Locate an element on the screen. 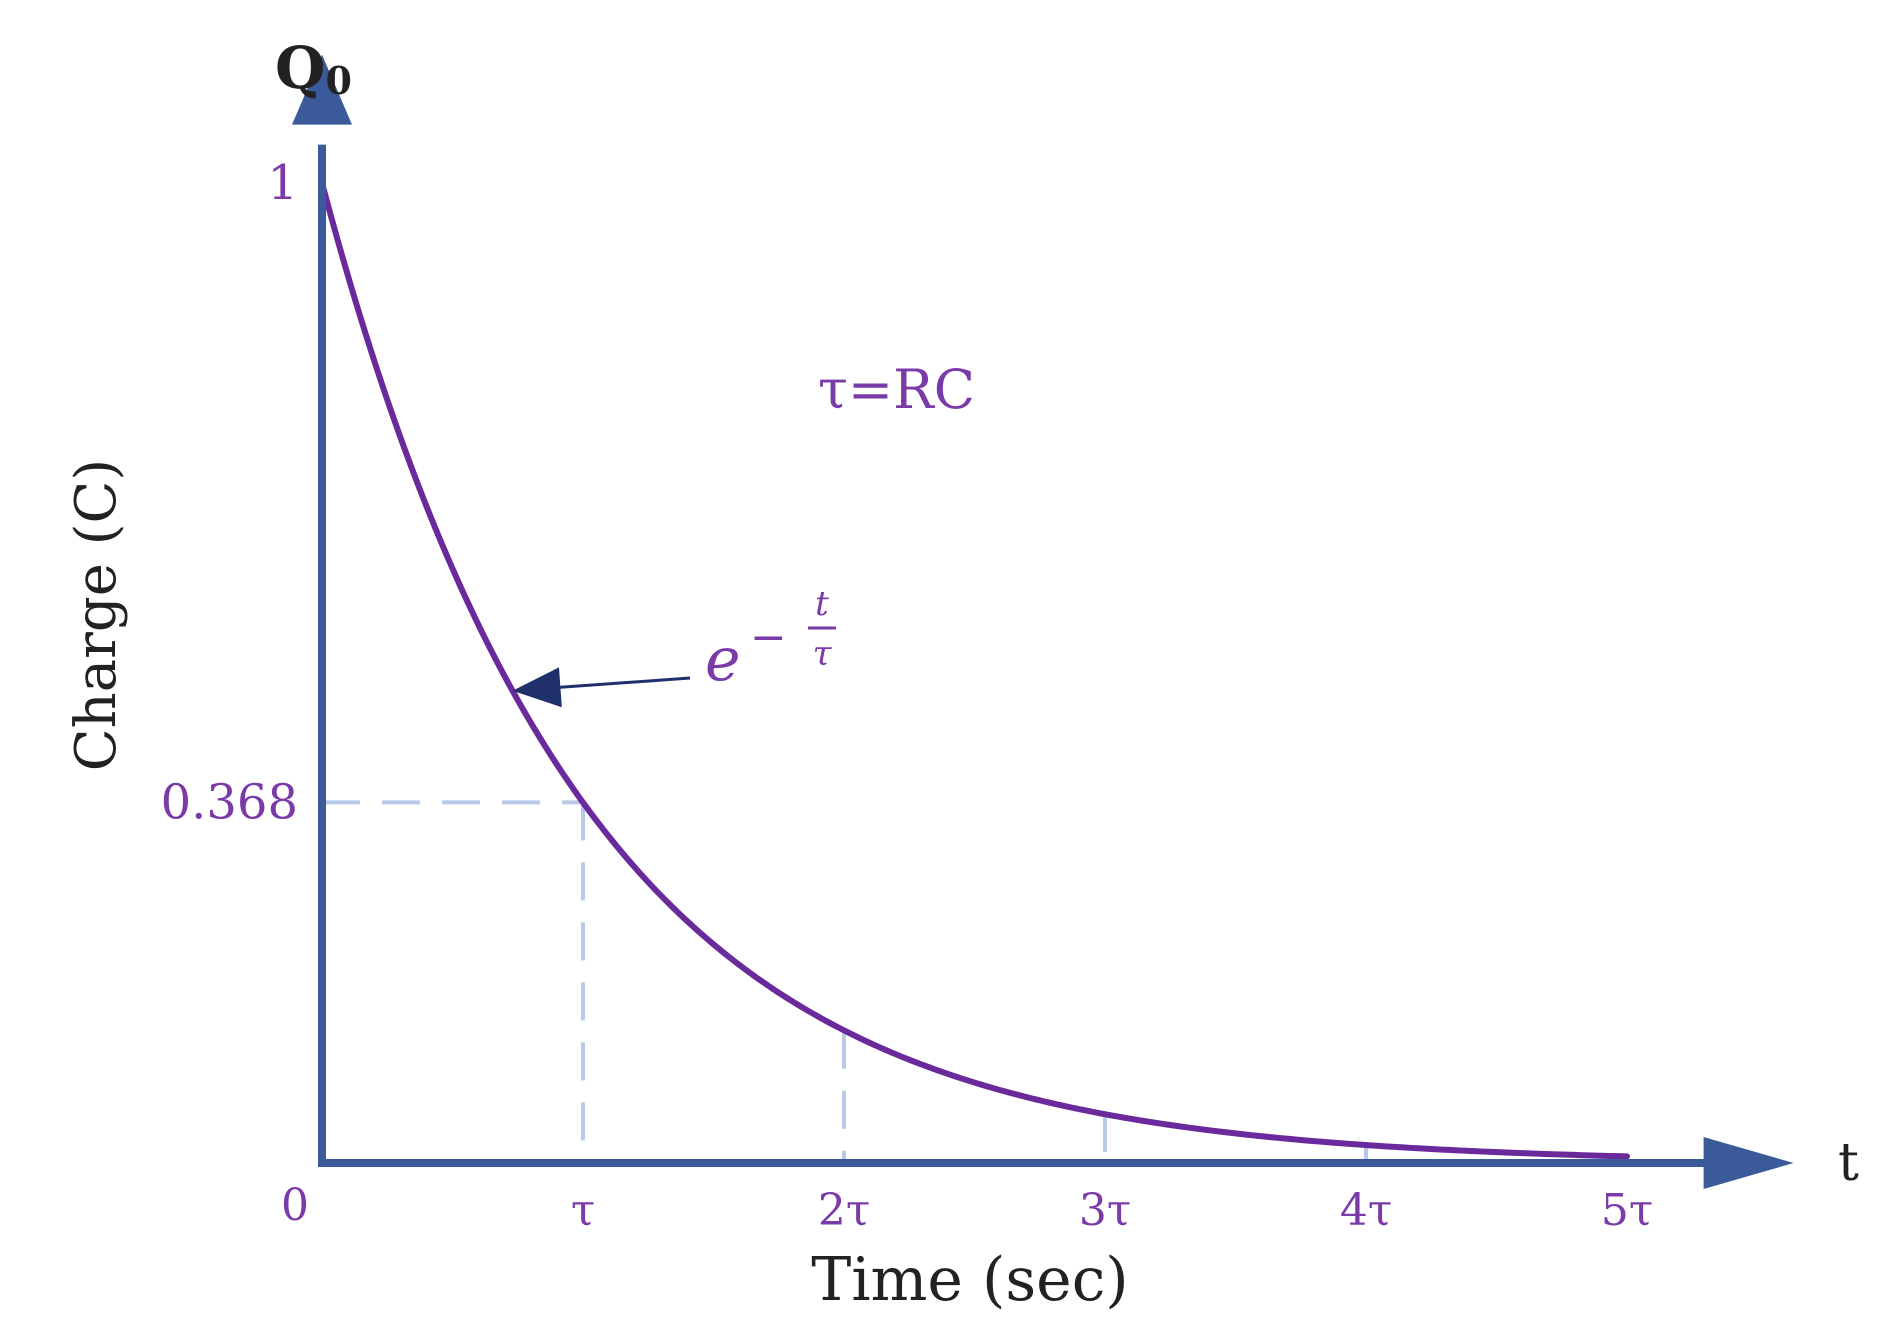 This screenshot has width=1893, height=1334. curve-label-arrow-head is located at coordinates (537, 687).